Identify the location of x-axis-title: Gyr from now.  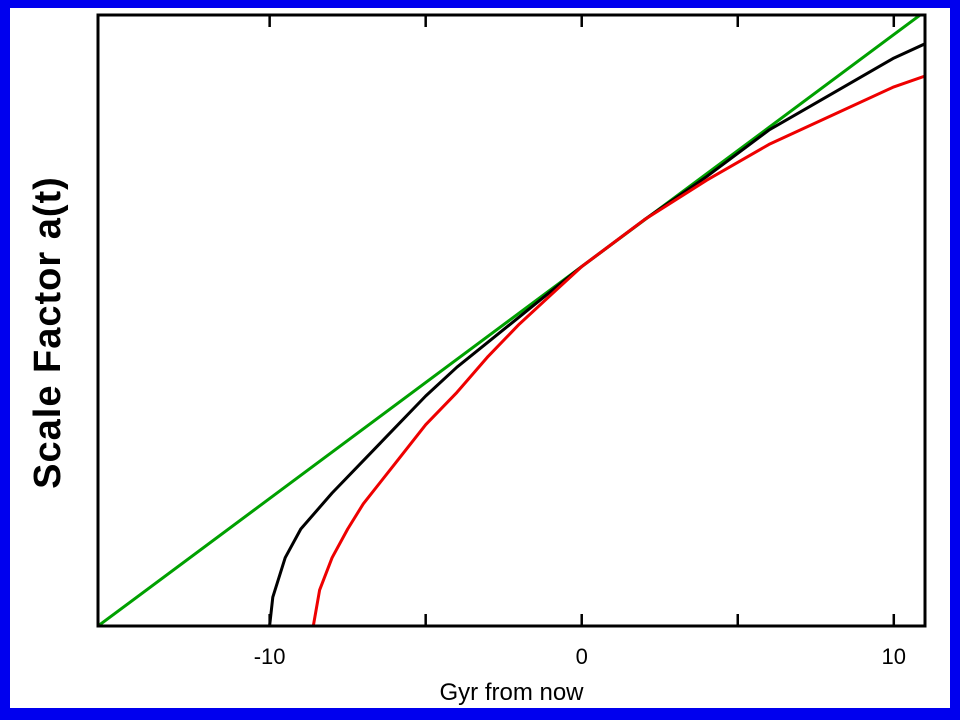
(511, 692).